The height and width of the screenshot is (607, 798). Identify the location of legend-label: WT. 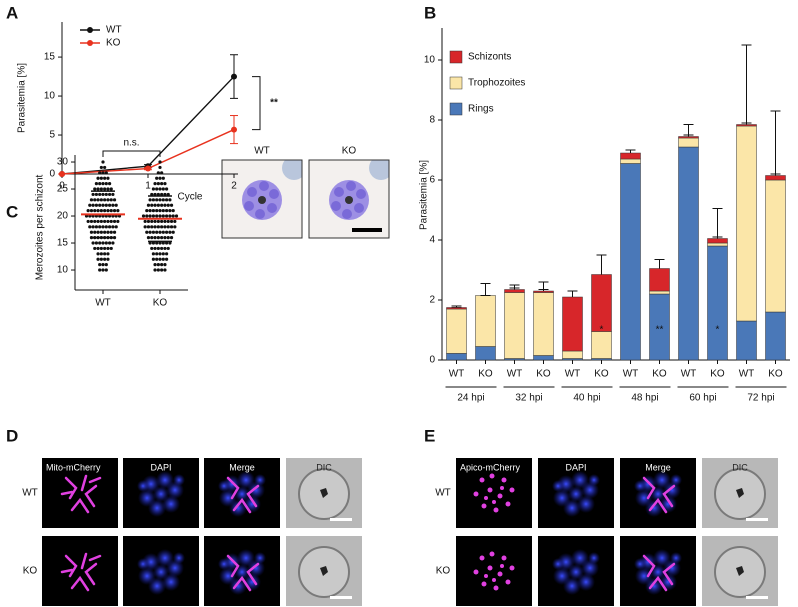
(114, 30).